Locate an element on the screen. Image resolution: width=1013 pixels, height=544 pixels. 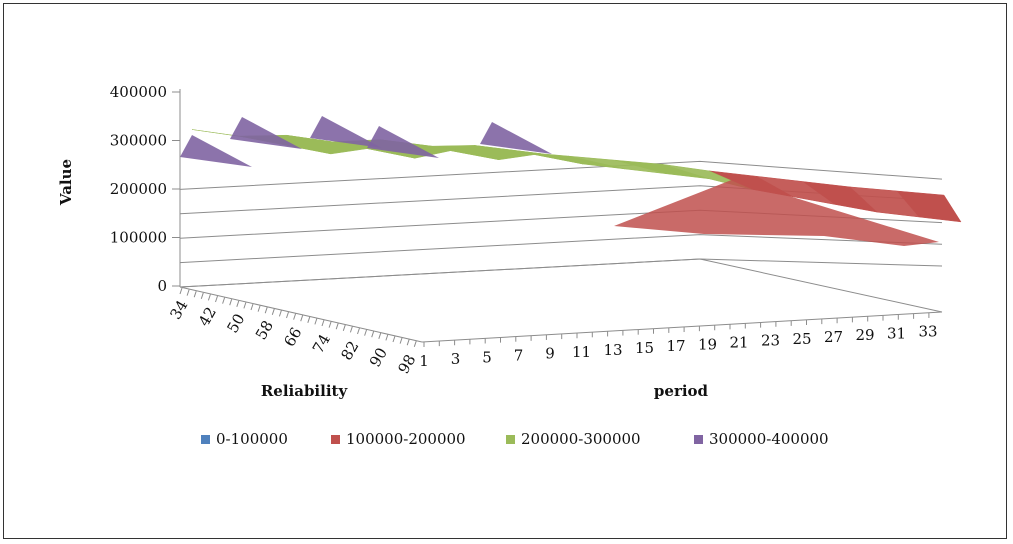
period-axis-line is located at coordinates (682, 327).